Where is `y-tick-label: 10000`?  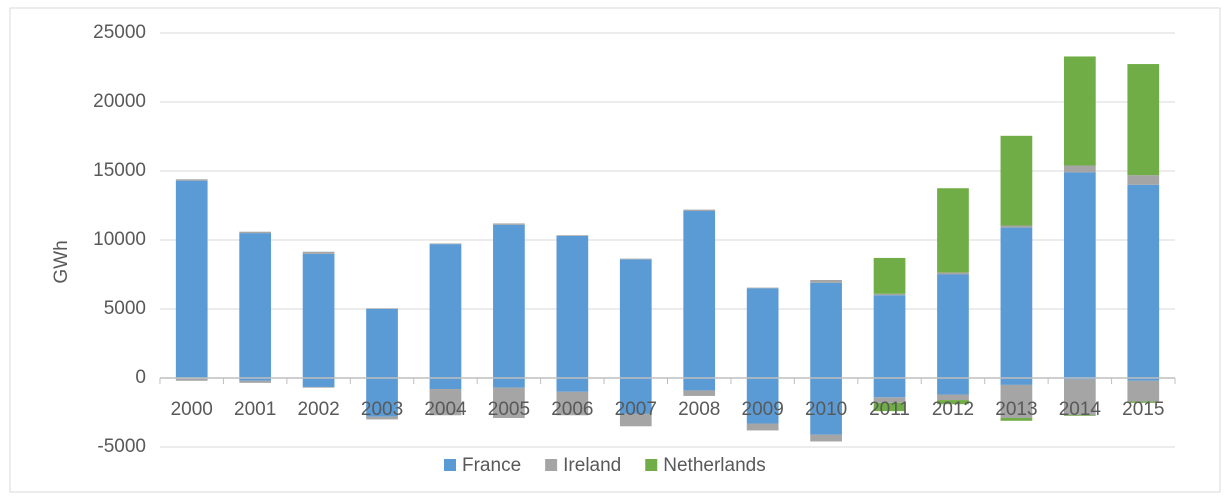
y-tick-label: 10000 is located at coordinates (119, 239).